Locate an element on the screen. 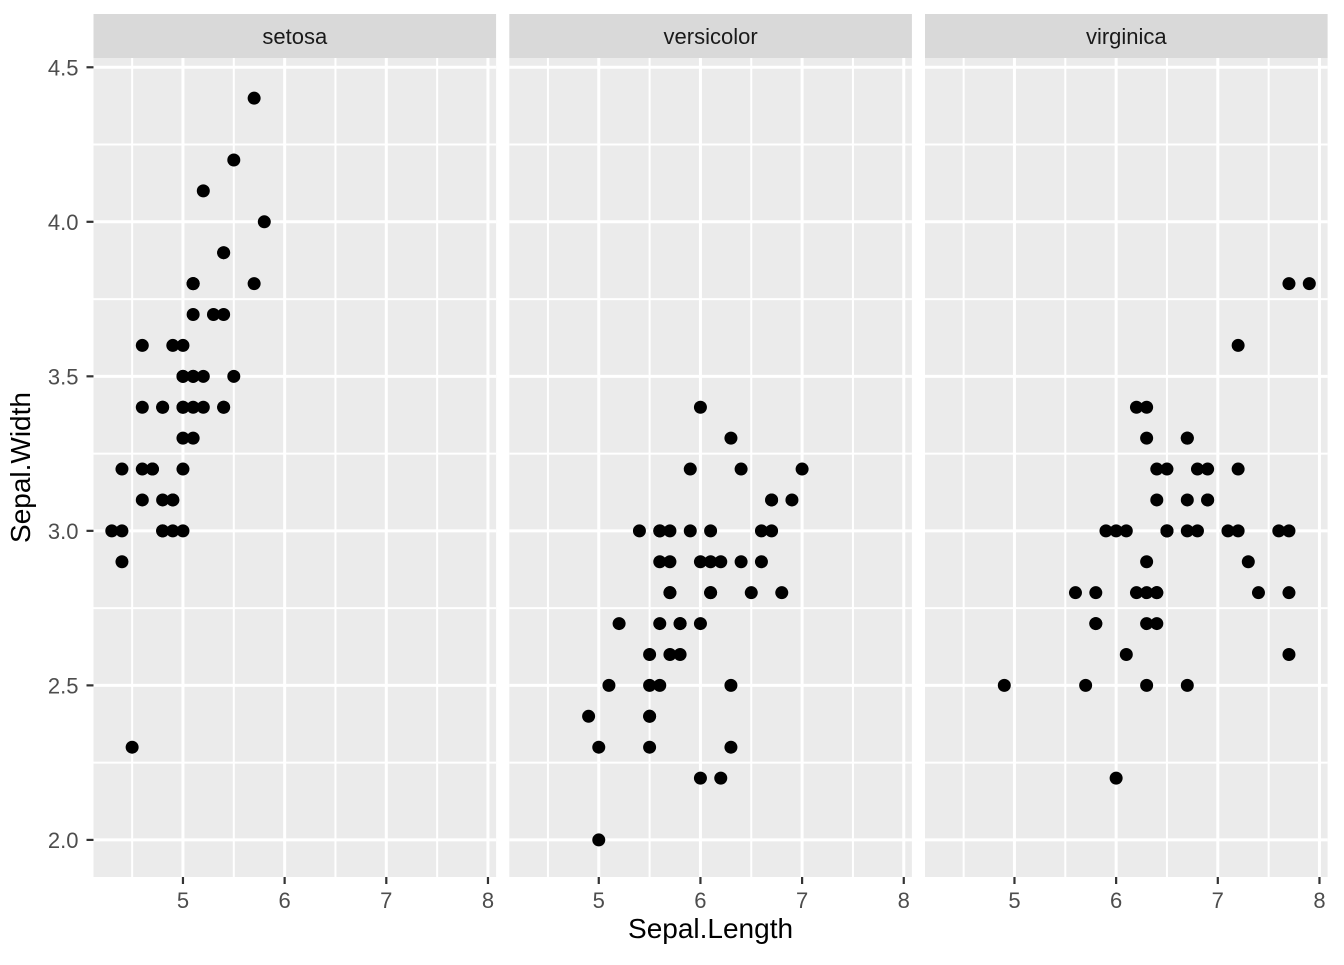 The width and height of the screenshot is (1344, 965). y-tick-label: 2.0 is located at coordinates (63, 840).